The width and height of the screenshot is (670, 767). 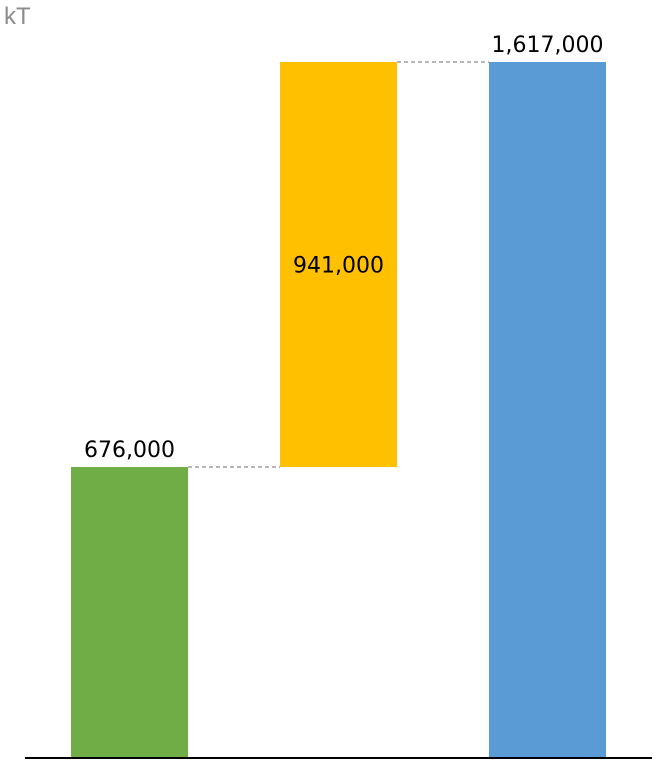 What do you see at coordinates (17, 16) in the screenshot?
I see `unit-label: kT` at bounding box center [17, 16].